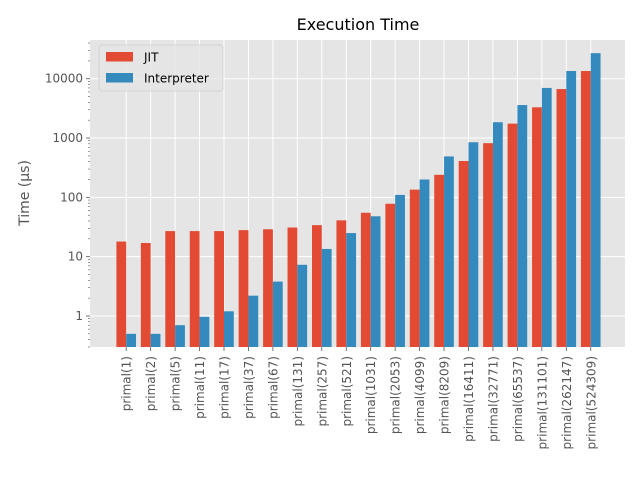 This screenshot has width=640, height=484. I want to click on y-axis-label: Time (μs), so click(25, 193).